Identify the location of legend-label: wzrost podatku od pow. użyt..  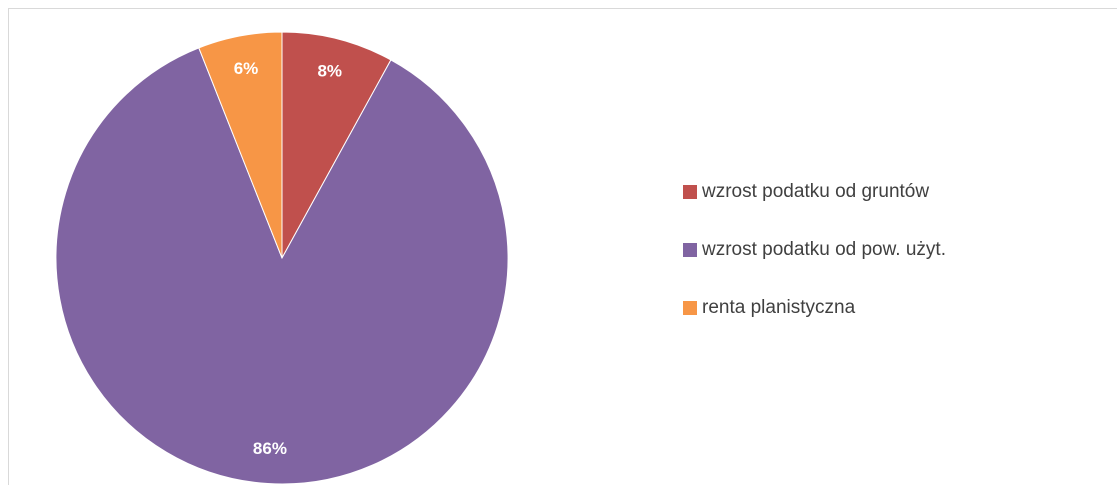
(823, 249).